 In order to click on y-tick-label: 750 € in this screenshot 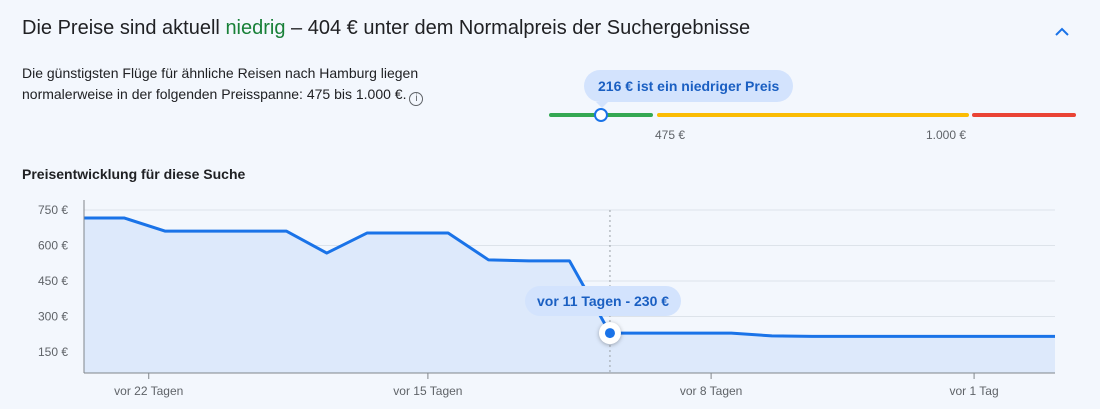, I will do `click(53, 210)`.